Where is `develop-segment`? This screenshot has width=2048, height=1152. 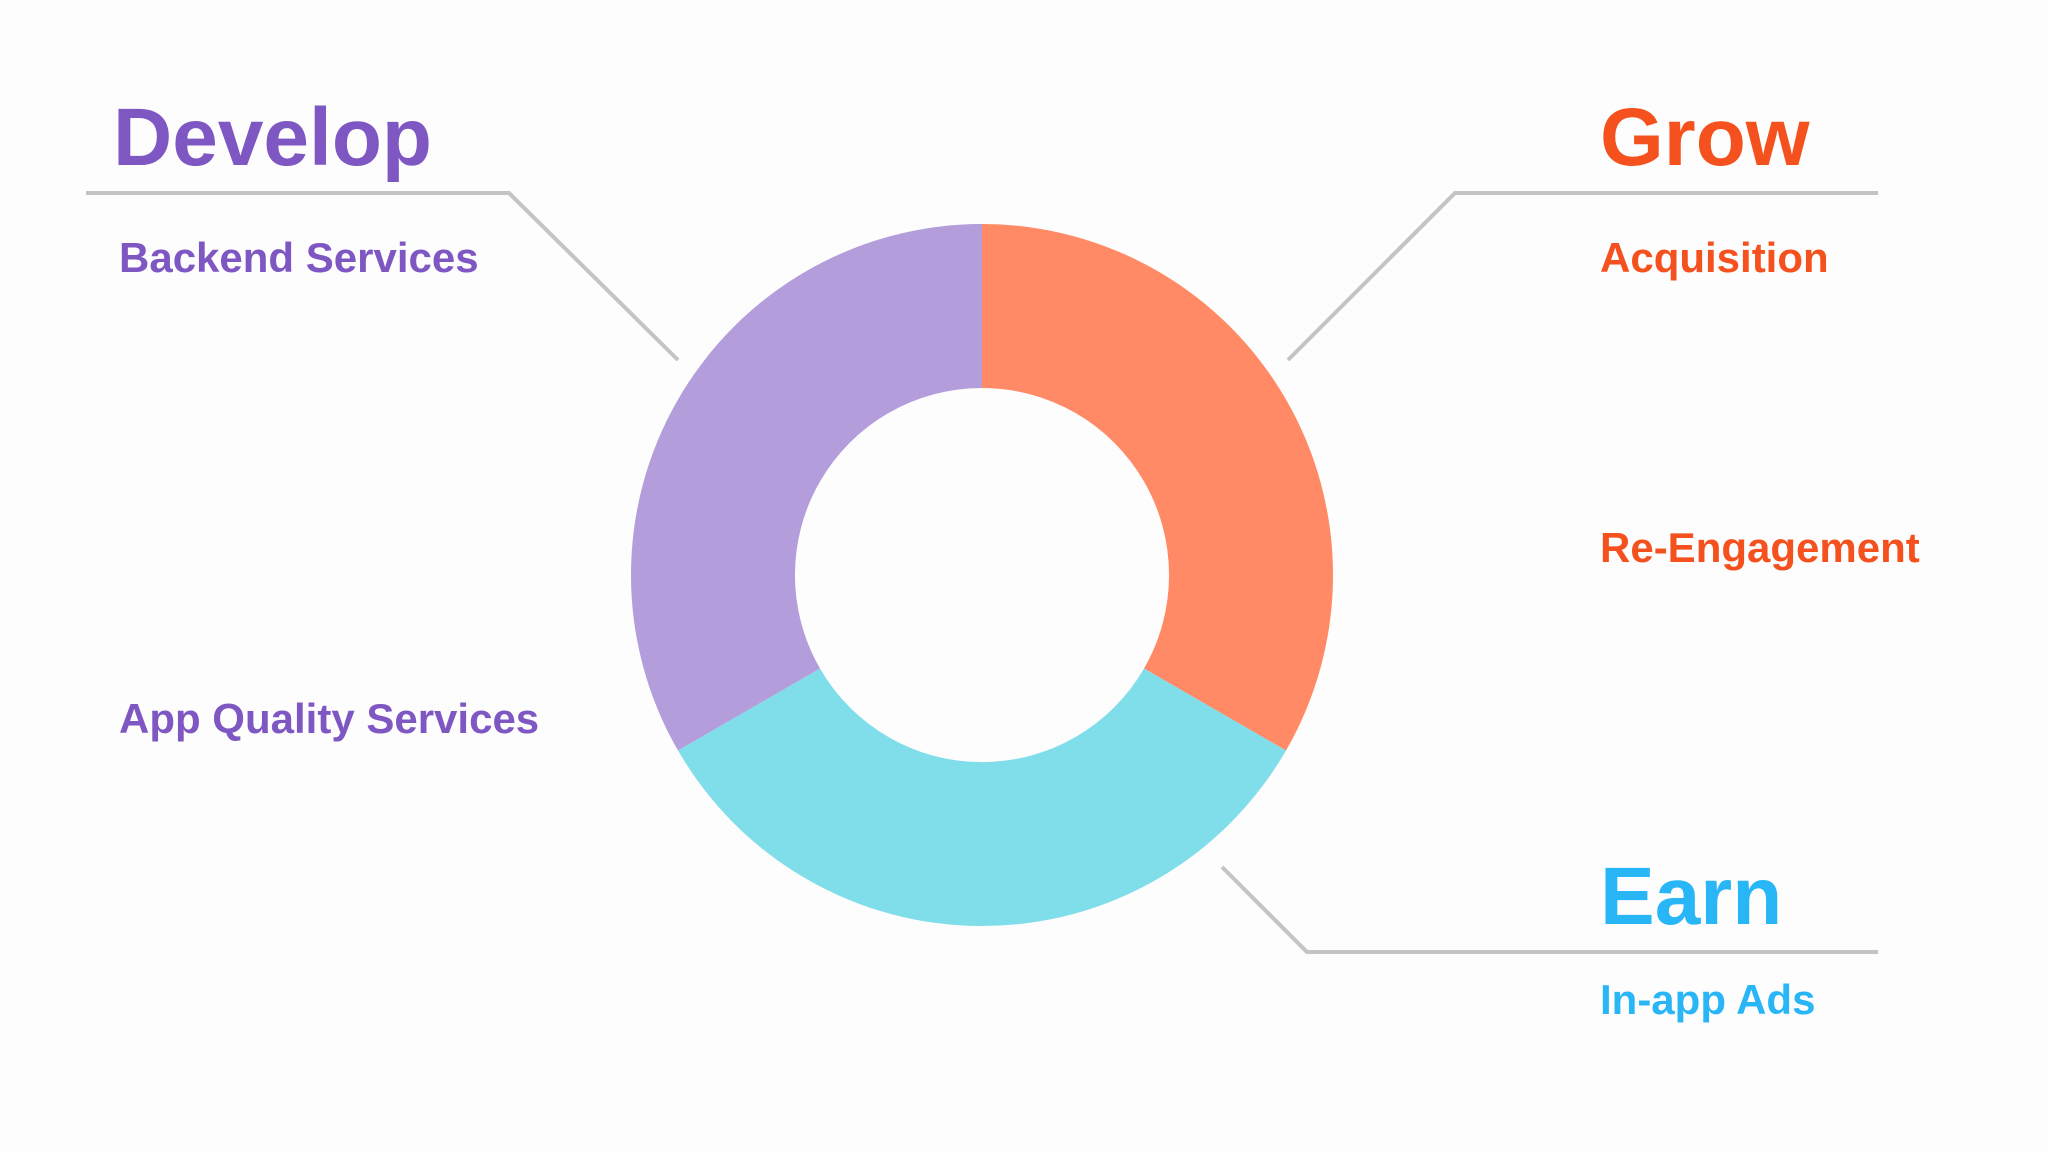
develop-segment is located at coordinates (806, 487).